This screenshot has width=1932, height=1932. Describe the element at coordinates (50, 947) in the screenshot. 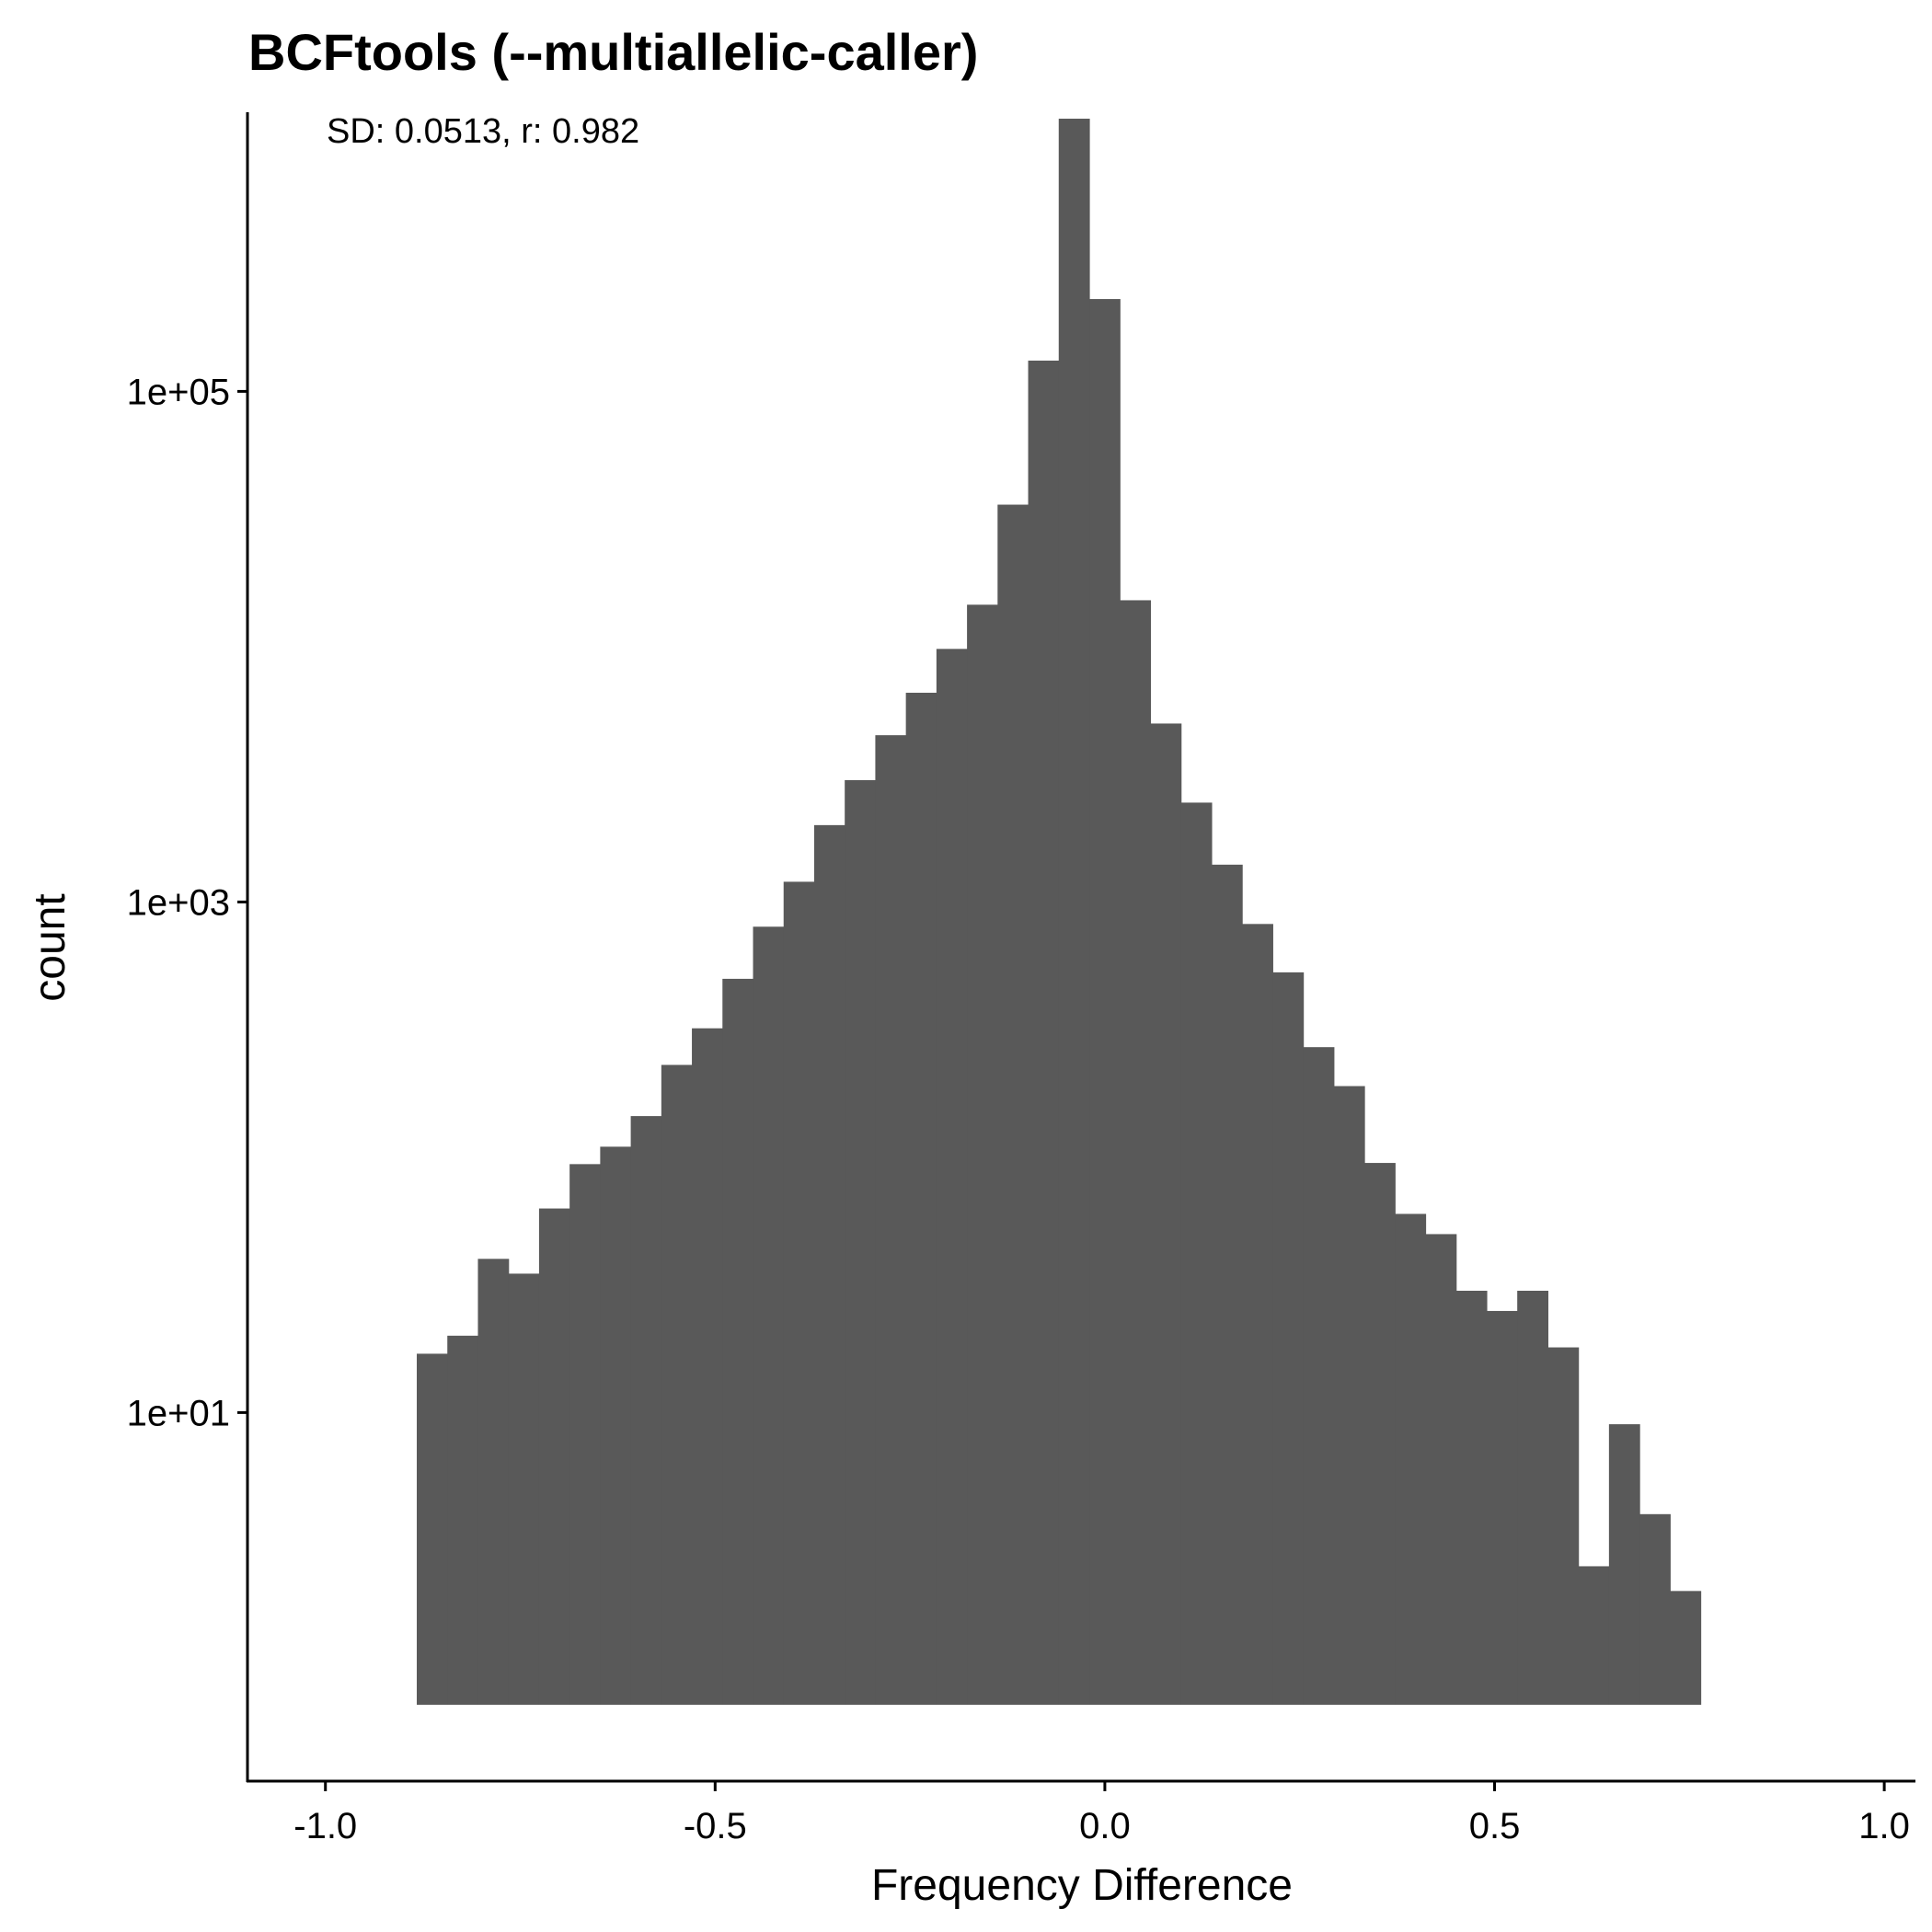

I see `y-axis-title: count` at that location.